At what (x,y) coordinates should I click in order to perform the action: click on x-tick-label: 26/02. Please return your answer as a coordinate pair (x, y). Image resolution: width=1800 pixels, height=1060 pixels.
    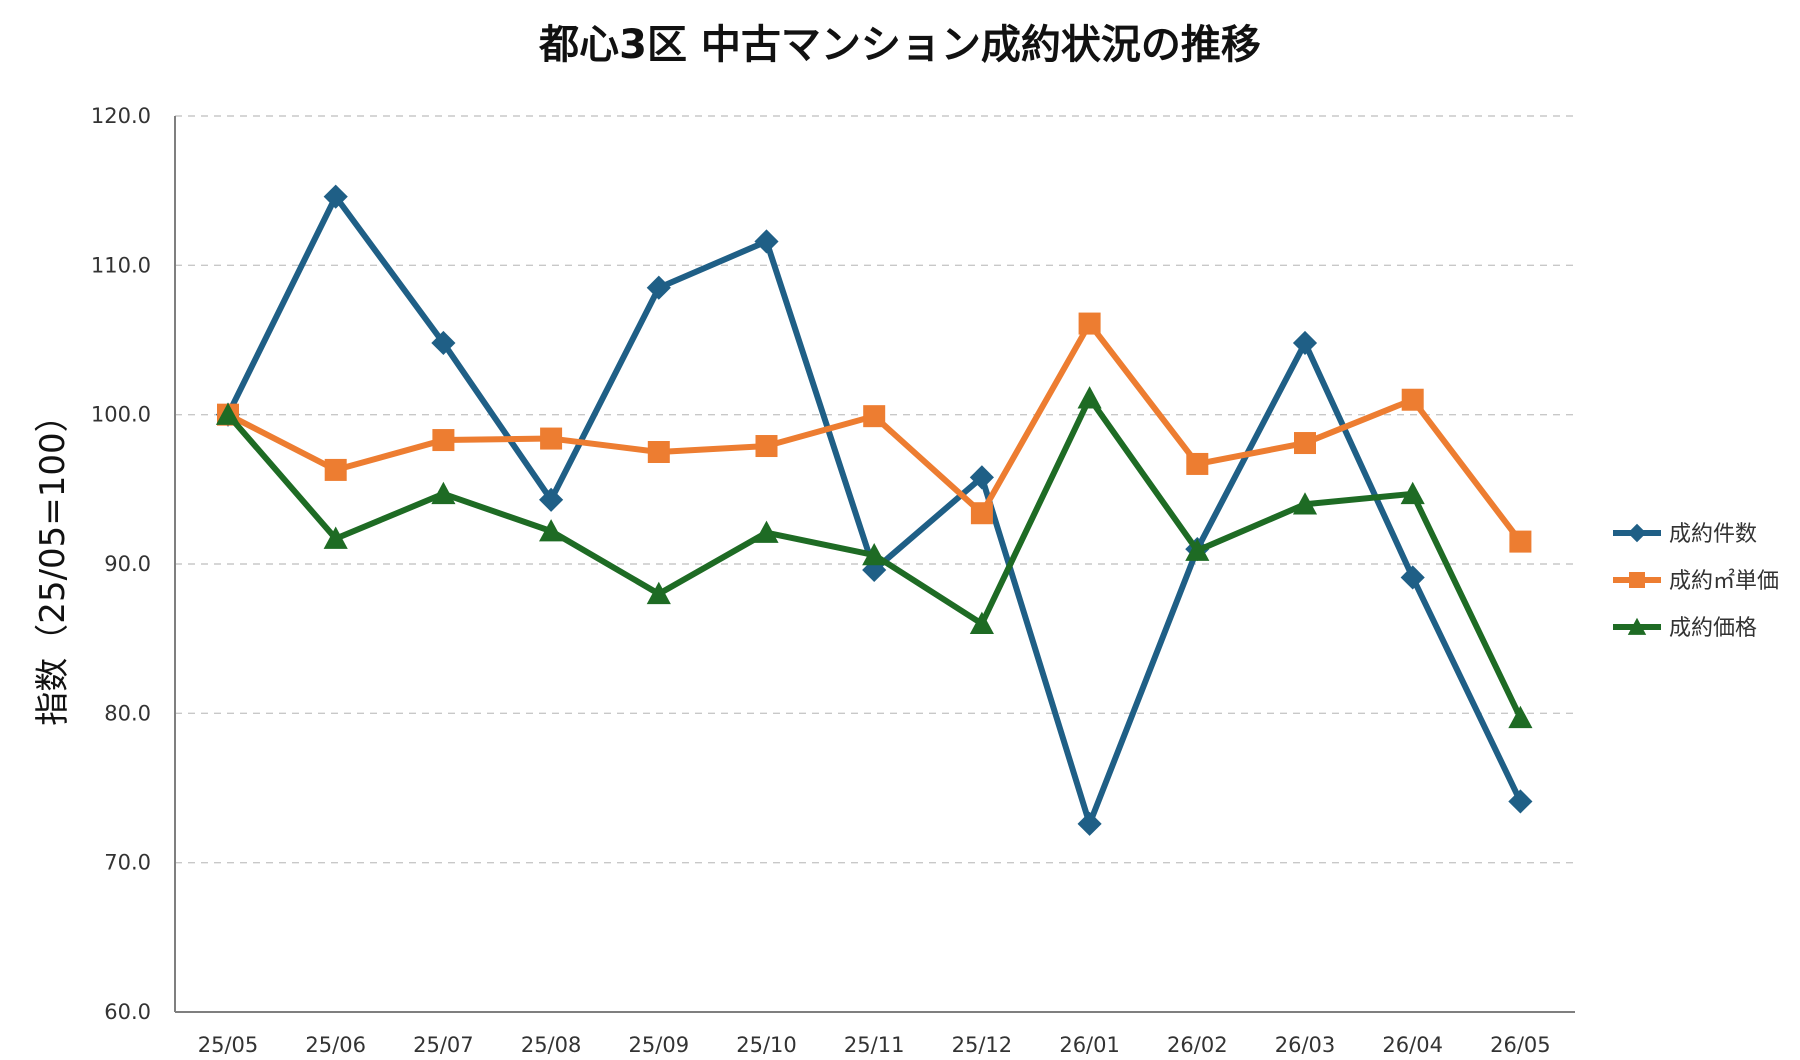
    Looking at the image, I should click on (1197, 1045).